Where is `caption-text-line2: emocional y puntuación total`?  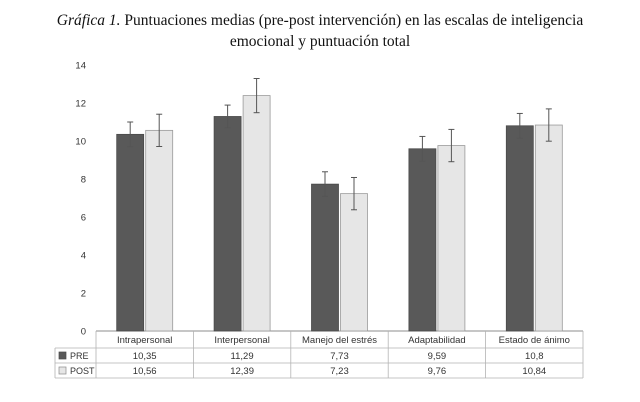
caption-text-line2: emocional y puntuación total is located at coordinates (320, 41).